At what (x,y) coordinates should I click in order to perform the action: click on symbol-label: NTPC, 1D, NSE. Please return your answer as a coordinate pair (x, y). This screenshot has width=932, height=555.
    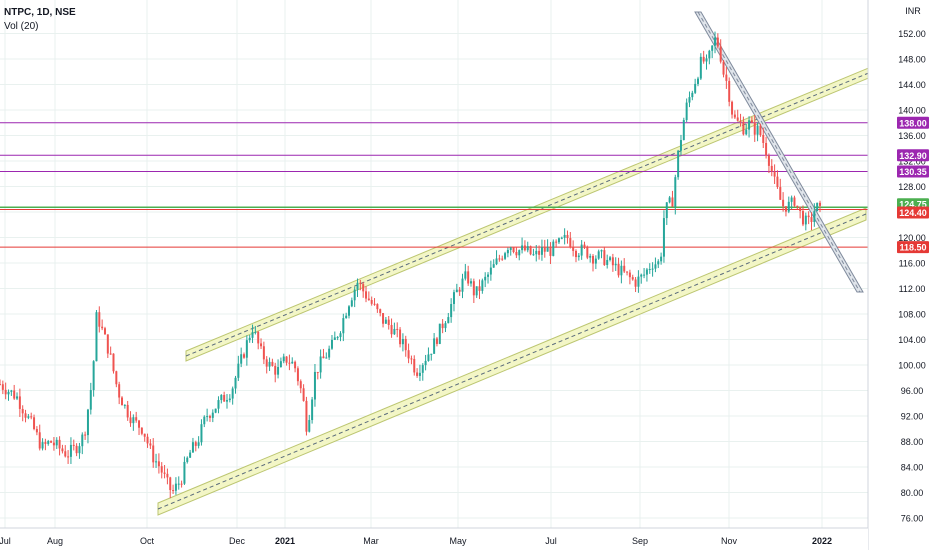
    Looking at the image, I should click on (40, 12).